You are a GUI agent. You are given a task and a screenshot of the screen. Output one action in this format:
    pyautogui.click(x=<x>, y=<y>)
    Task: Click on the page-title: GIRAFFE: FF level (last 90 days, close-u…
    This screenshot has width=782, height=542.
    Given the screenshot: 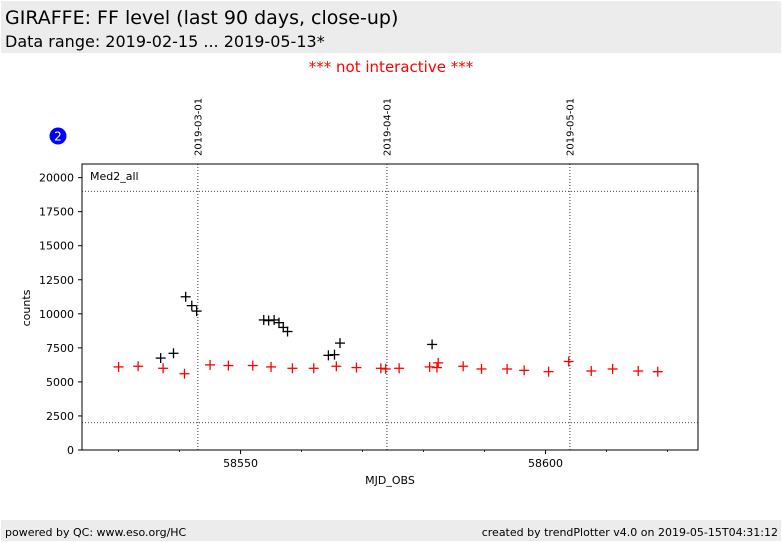 What is the action you would take?
    pyautogui.click(x=202, y=18)
    